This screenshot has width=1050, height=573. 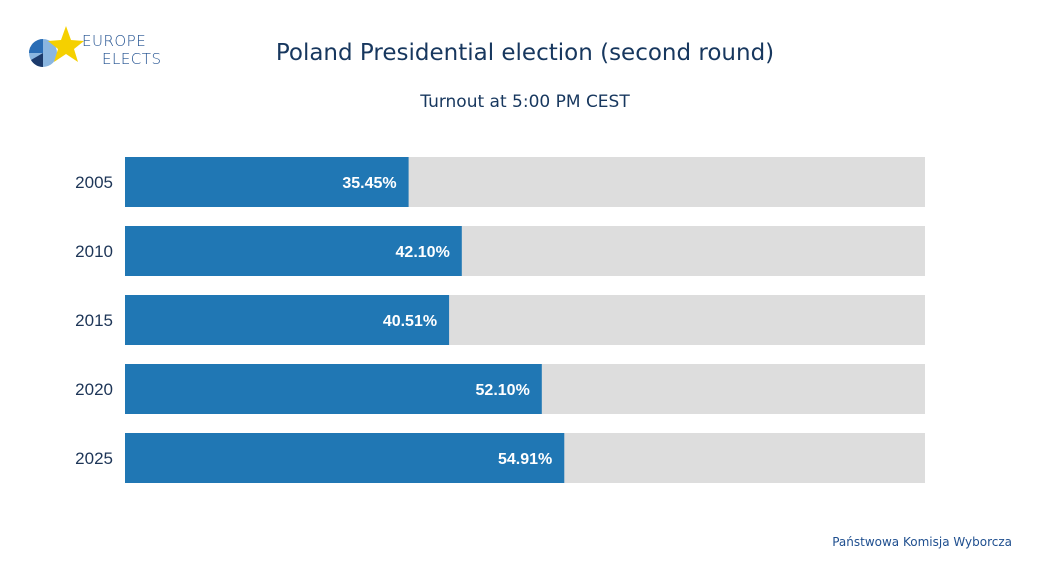 I want to click on bar-2010, so click(x=293, y=251).